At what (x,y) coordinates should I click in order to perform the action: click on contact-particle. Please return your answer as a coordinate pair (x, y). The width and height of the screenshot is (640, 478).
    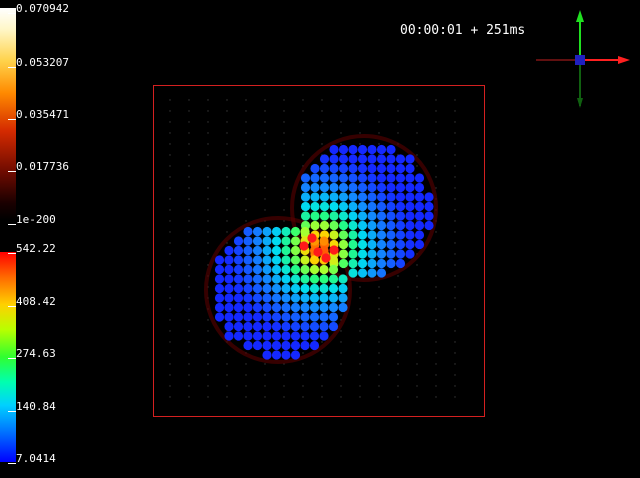
    Looking at the image, I should click on (312, 238).